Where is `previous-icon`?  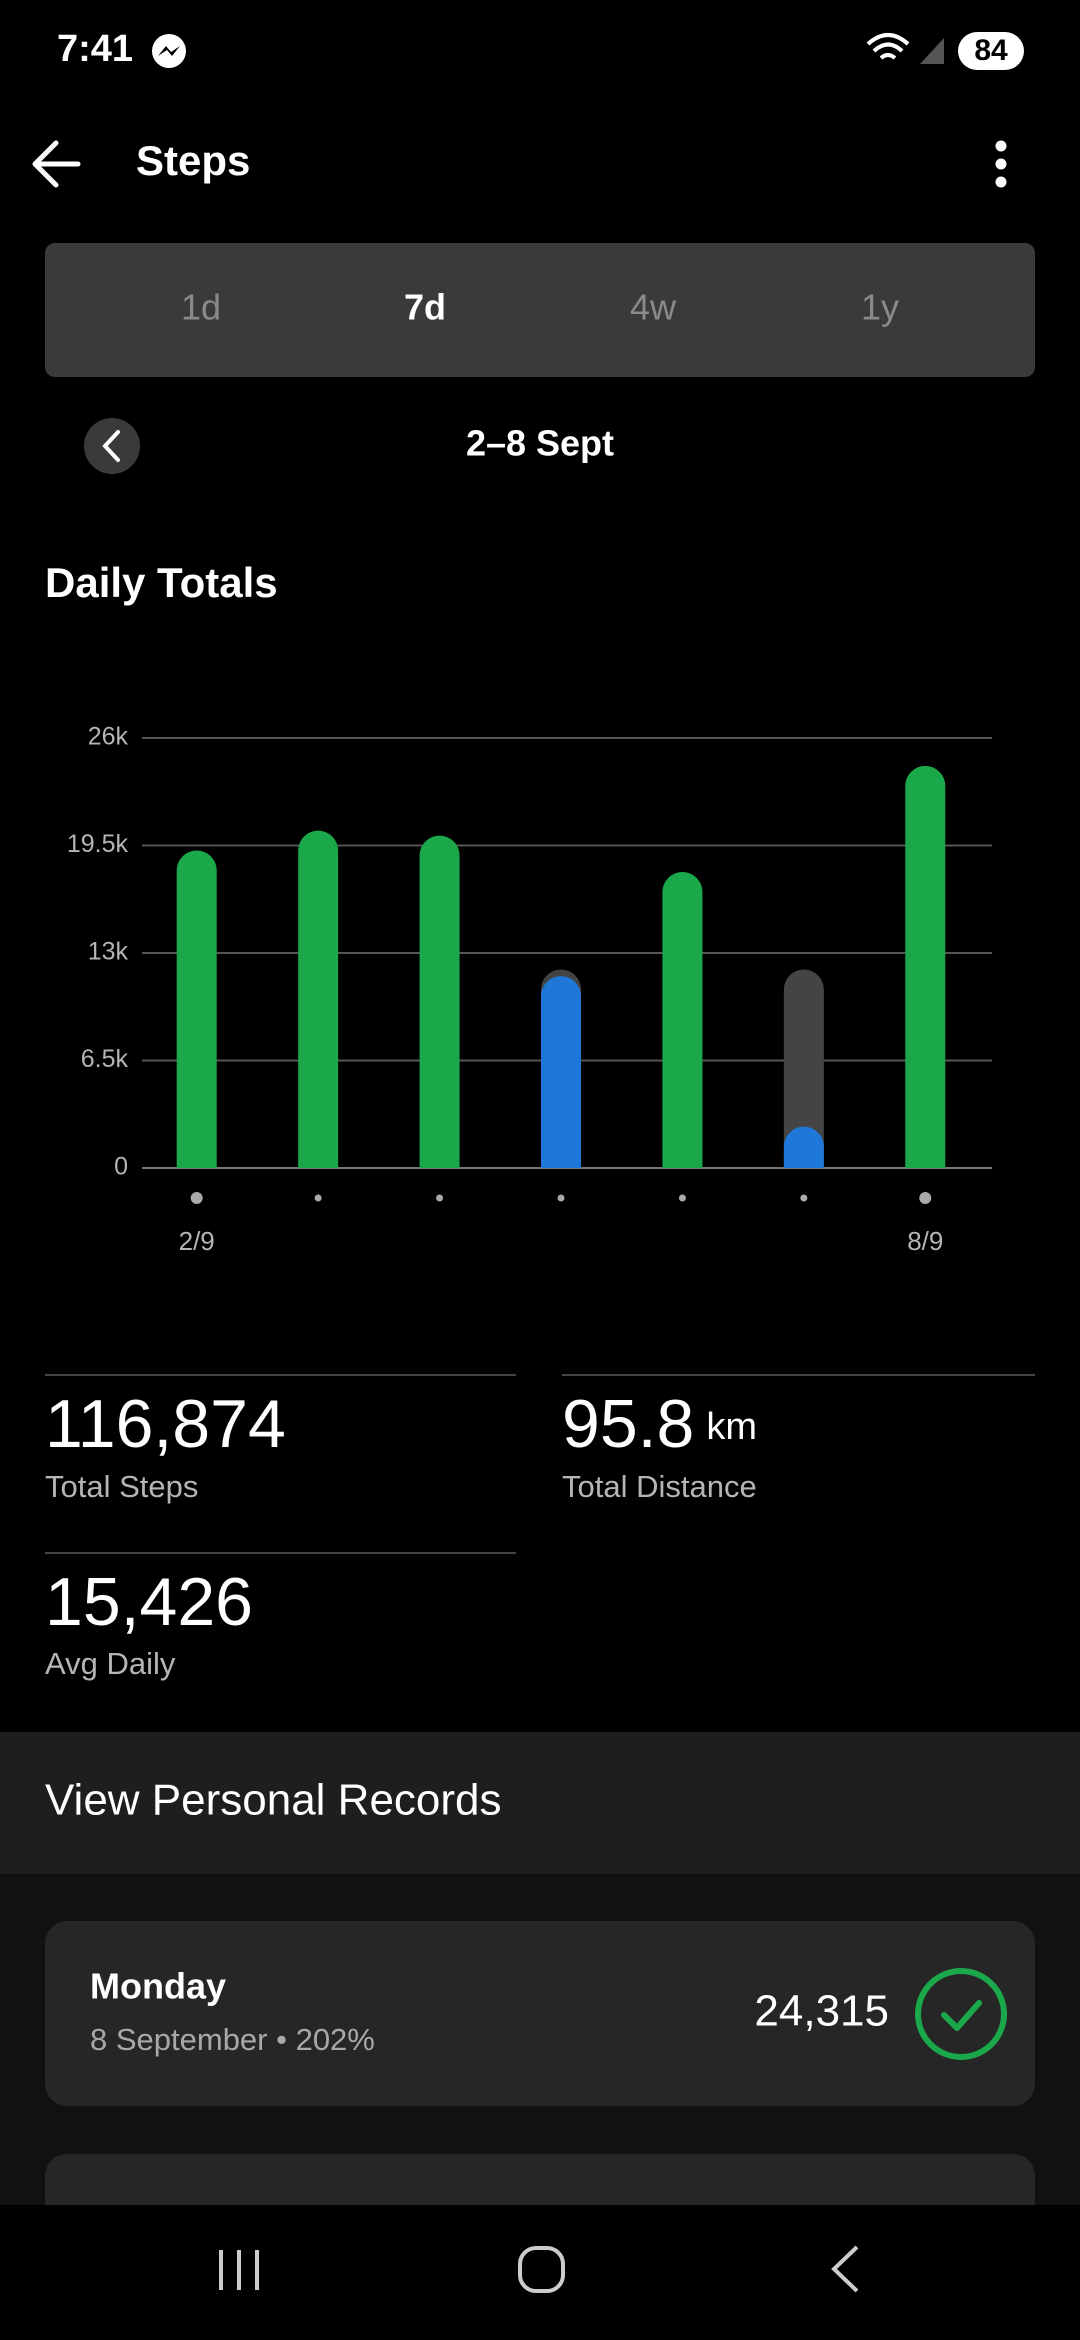
previous-icon is located at coordinates (111, 446).